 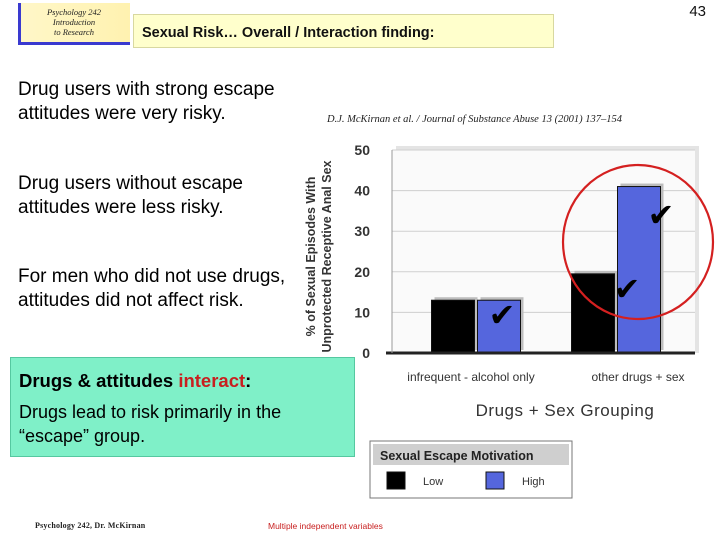 What do you see at coordinates (311, 257) in the screenshot?
I see `y-axis-label-line-1: % of Sexual Episodes With` at bounding box center [311, 257].